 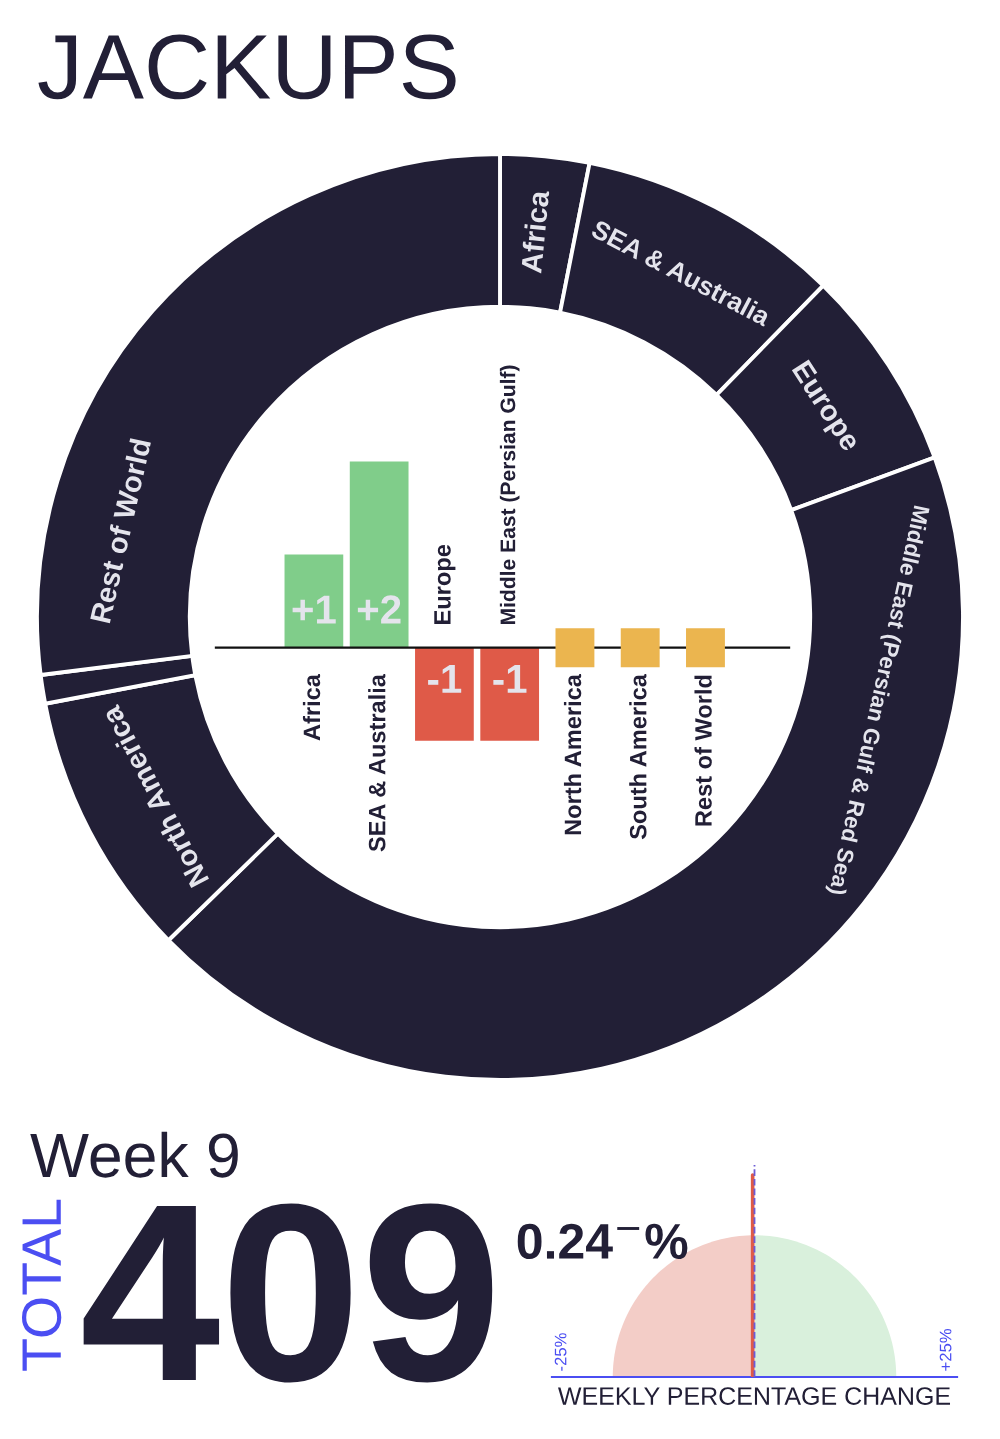 What do you see at coordinates (602, 1241) in the screenshot?
I see `annotation: 0.24$^{−}$%` at bounding box center [602, 1241].